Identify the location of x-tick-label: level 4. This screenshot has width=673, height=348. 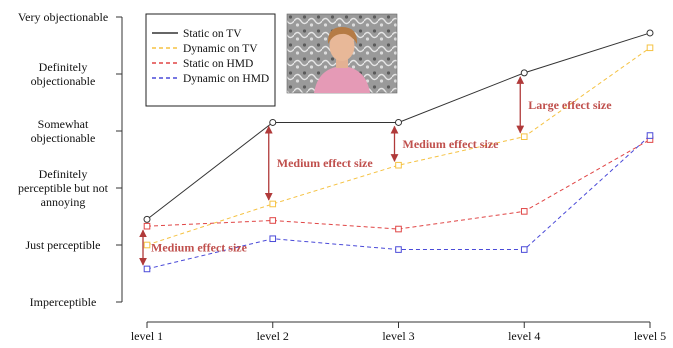
(524, 336).